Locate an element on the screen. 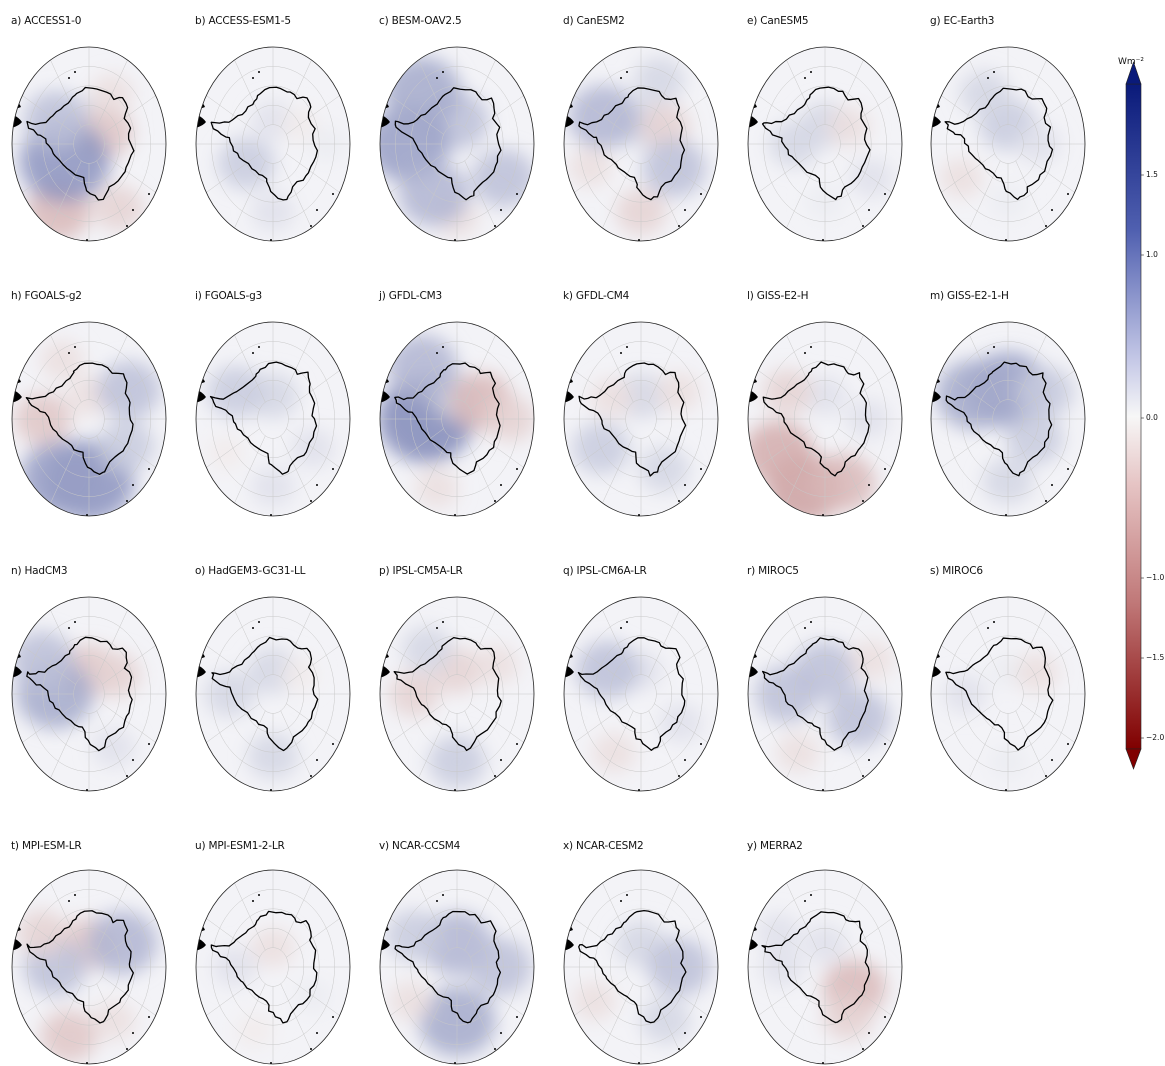 The image size is (1165, 1066). panel-title: l) GISS-E2-H is located at coordinates (778, 296).